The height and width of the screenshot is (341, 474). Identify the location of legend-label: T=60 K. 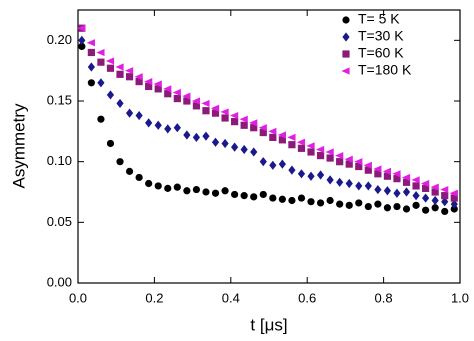
(381, 53).